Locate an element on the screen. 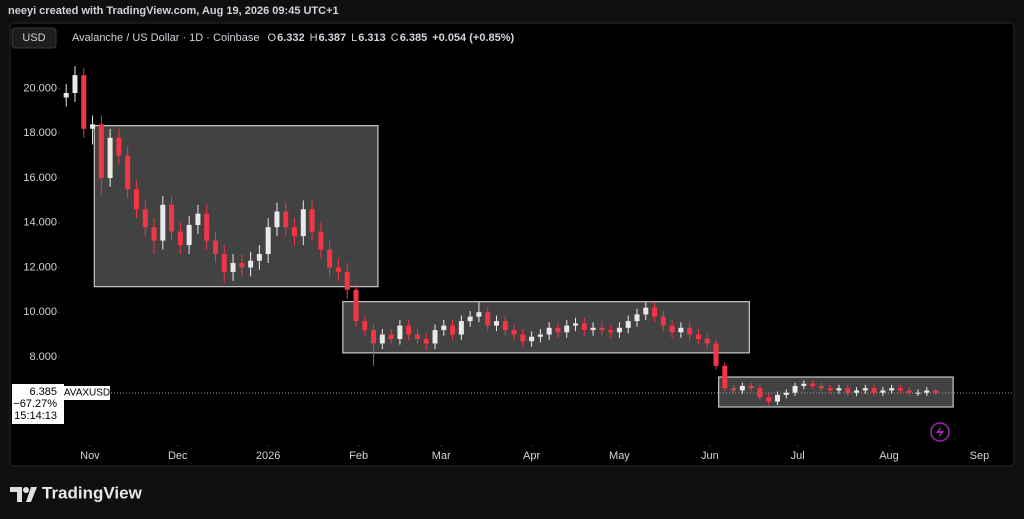 The width and height of the screenshot is (1024, 519). x-tick-label: Aug is located at coordinates (889, 456).